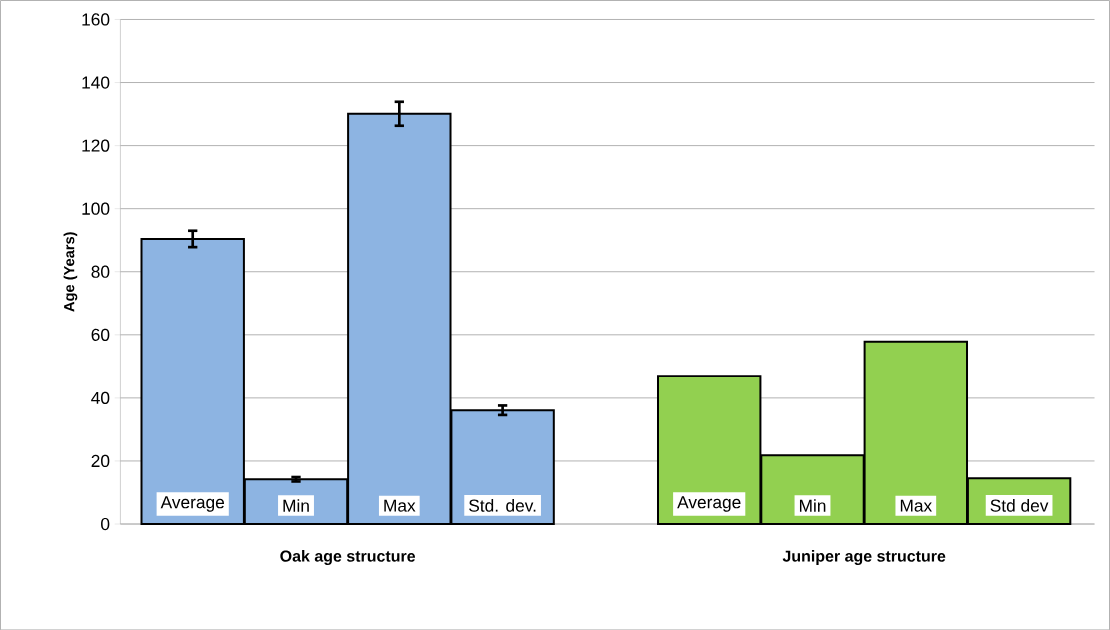 This screenshot has height=630, width=1110. What do you see at coordinates (502, 505) in the screenshot?
I see `x-tick-label: Std. dev.` at bounding box center [502, 505].